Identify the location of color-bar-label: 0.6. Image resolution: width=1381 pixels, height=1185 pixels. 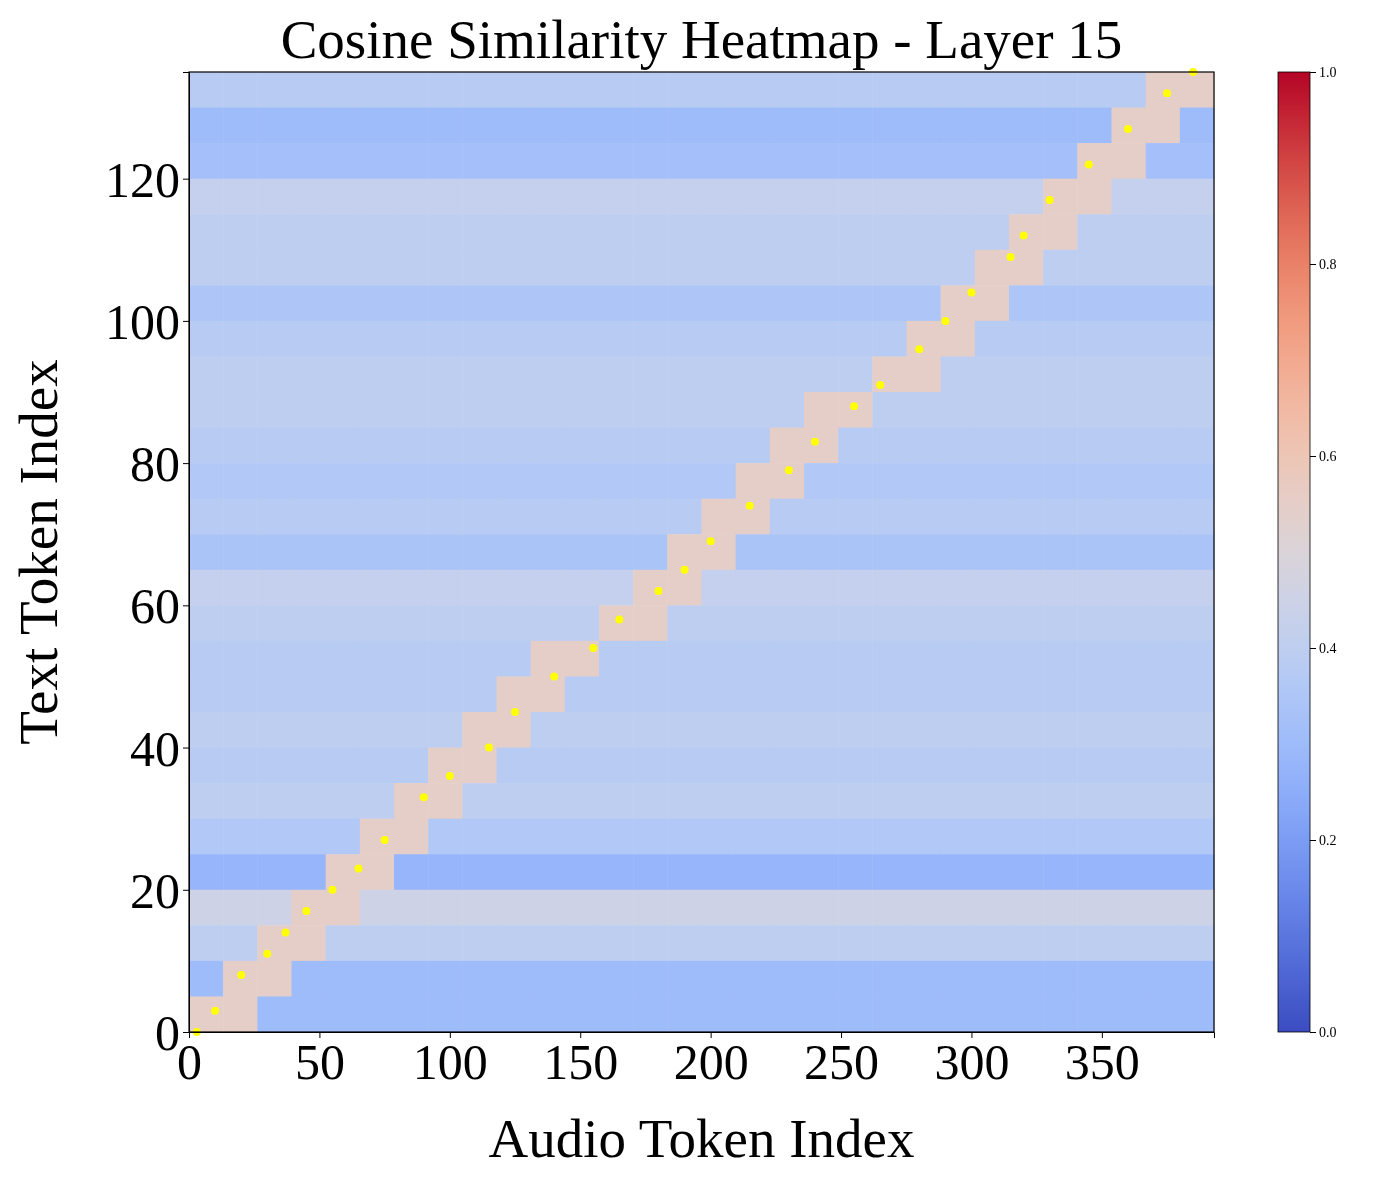
(1328, 456).